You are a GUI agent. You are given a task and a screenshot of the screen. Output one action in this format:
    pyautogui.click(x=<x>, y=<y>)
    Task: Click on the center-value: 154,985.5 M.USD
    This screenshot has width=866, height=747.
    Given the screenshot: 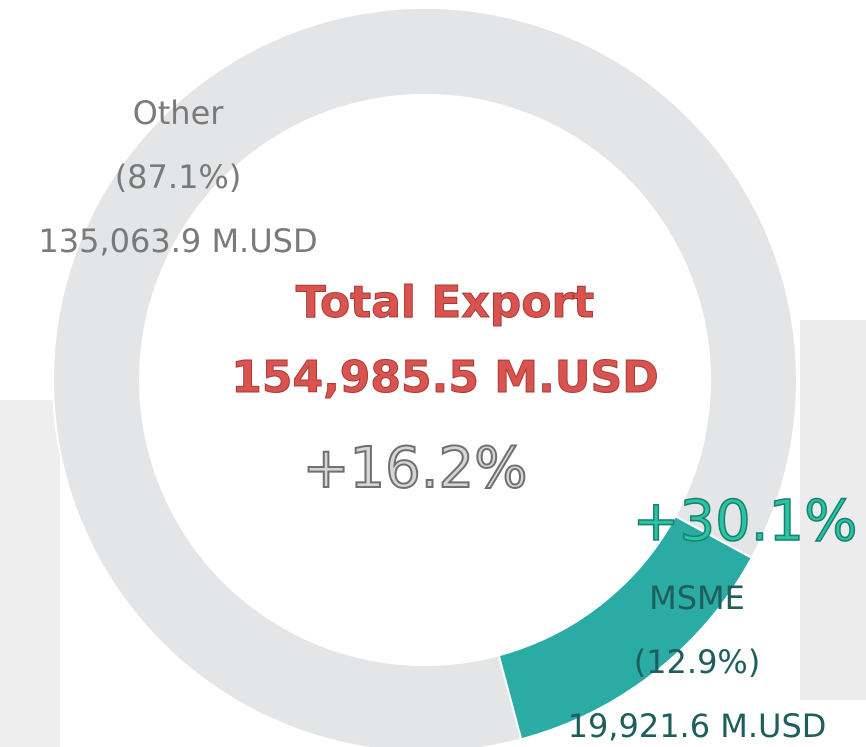 What is the action you would take?
    pyautogui.click(x=445, y=377)
    